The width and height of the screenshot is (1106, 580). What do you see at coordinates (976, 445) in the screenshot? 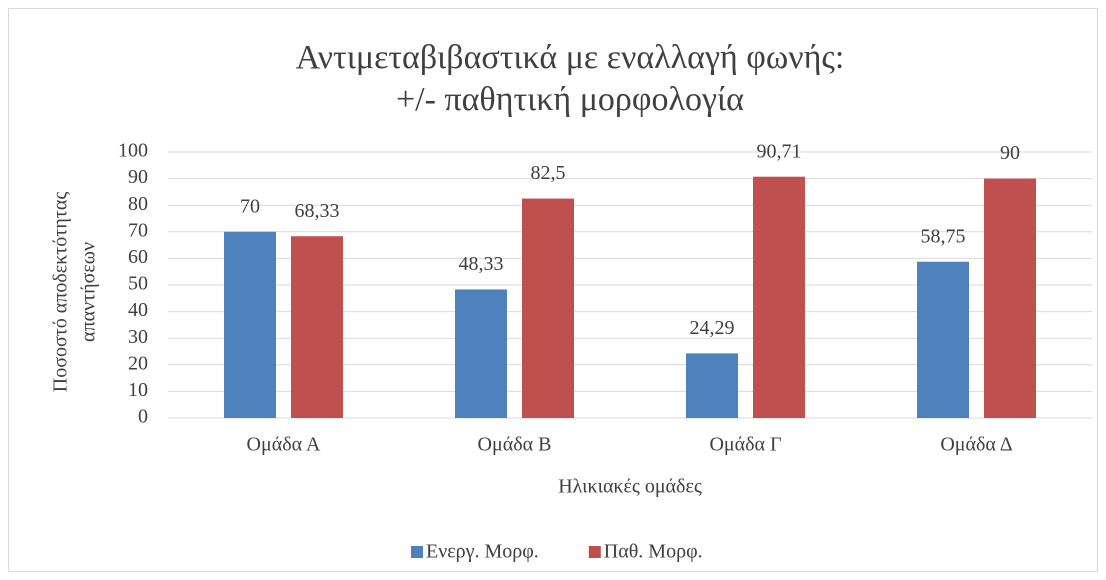
I see `x-tick-label: Ομάδα Δ` at bounding box center [976, 445].